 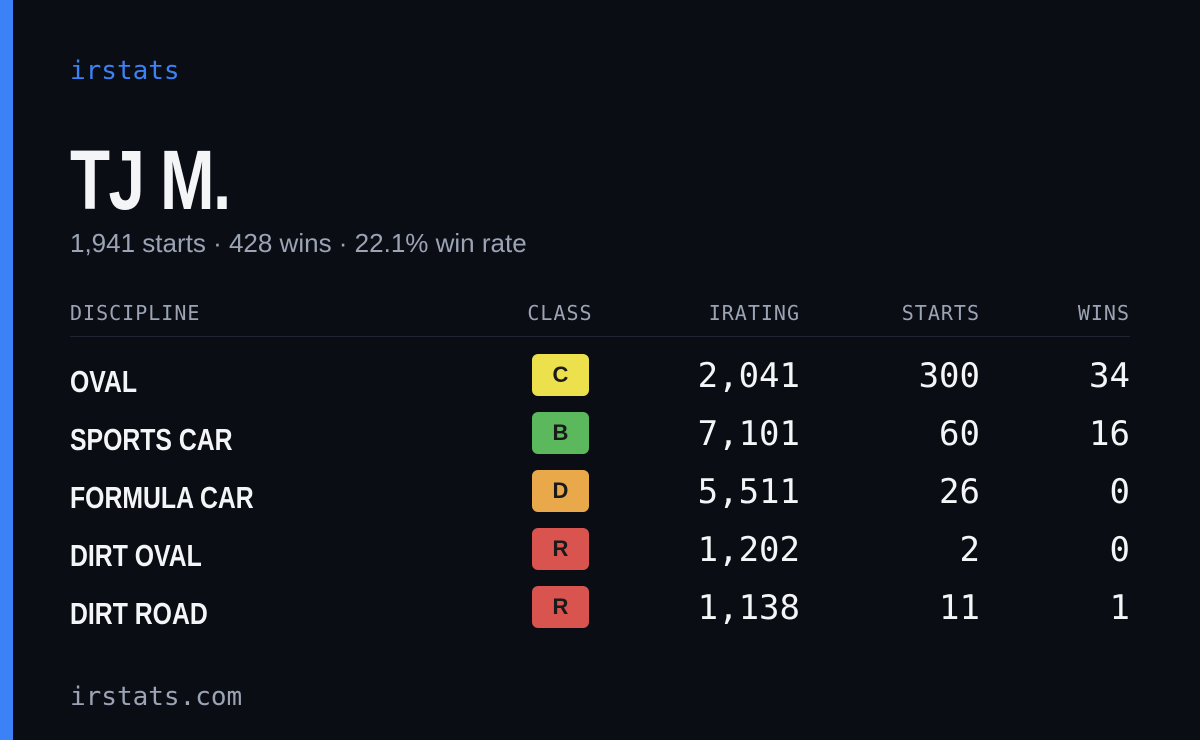 I want to click on class-badge: B, so click(x=560, y=433).